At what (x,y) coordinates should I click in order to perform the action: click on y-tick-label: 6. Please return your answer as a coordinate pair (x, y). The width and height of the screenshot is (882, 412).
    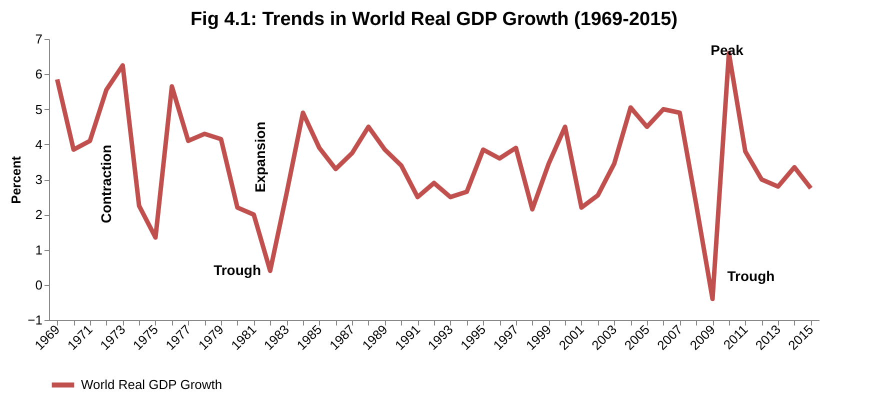
    Looking at the image, I should click on (38, 74).